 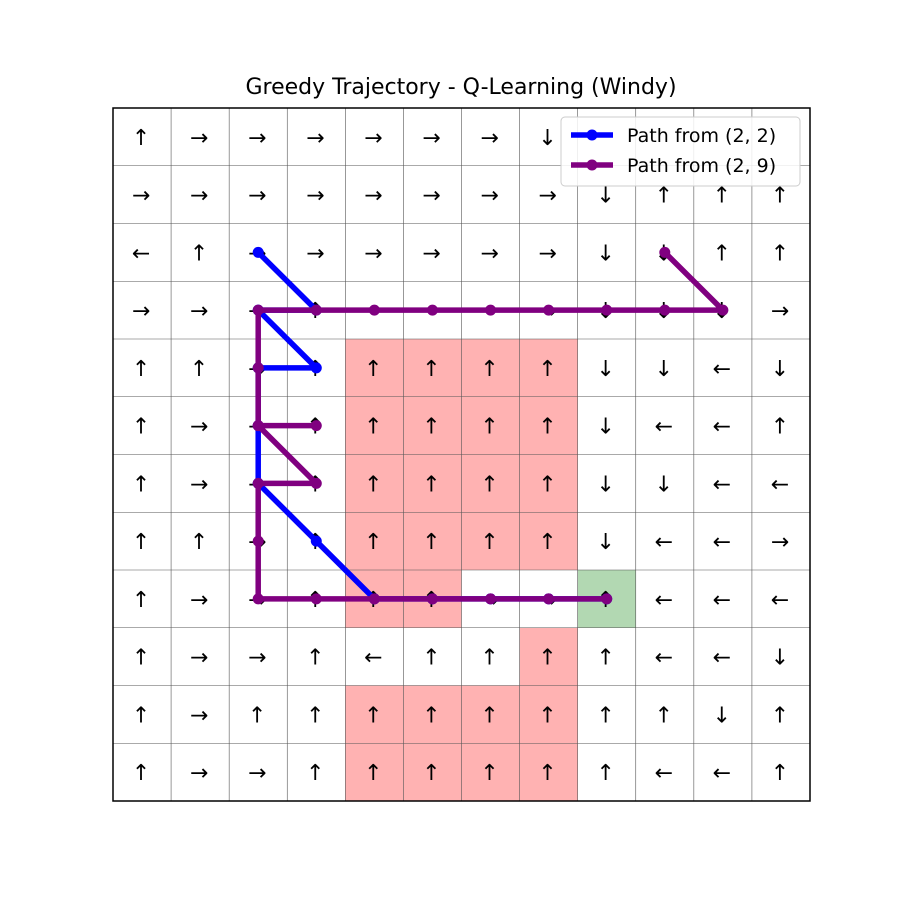 What do you see at coordinates (460, 87) in the screenshot?
I see `chart-title: Greedy Trajectory - Q-Learning (Windy)` at bounding box center [460, 87].